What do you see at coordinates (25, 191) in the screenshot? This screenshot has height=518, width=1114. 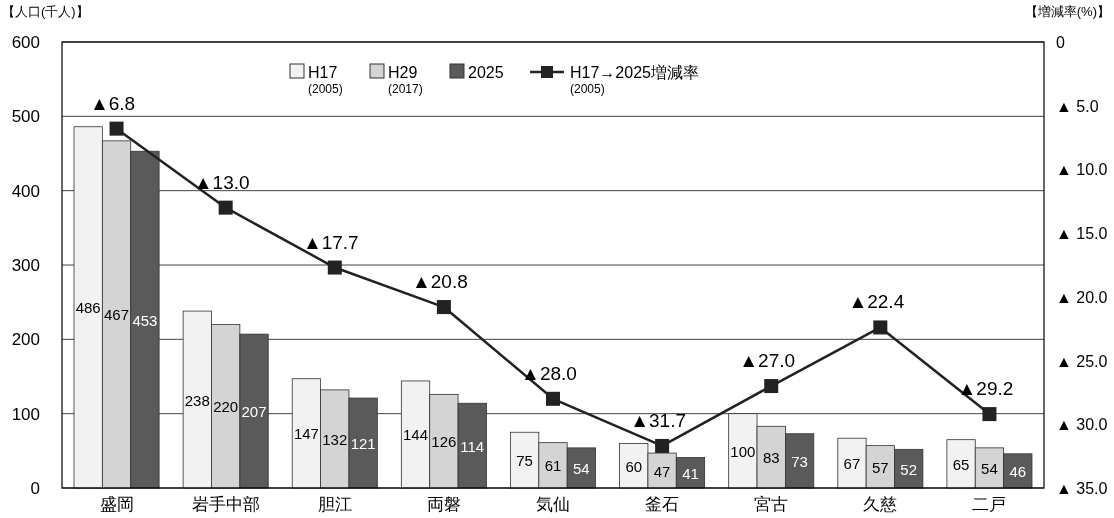 I see `y-tick-label: 400` at bounding box center [25, 191].